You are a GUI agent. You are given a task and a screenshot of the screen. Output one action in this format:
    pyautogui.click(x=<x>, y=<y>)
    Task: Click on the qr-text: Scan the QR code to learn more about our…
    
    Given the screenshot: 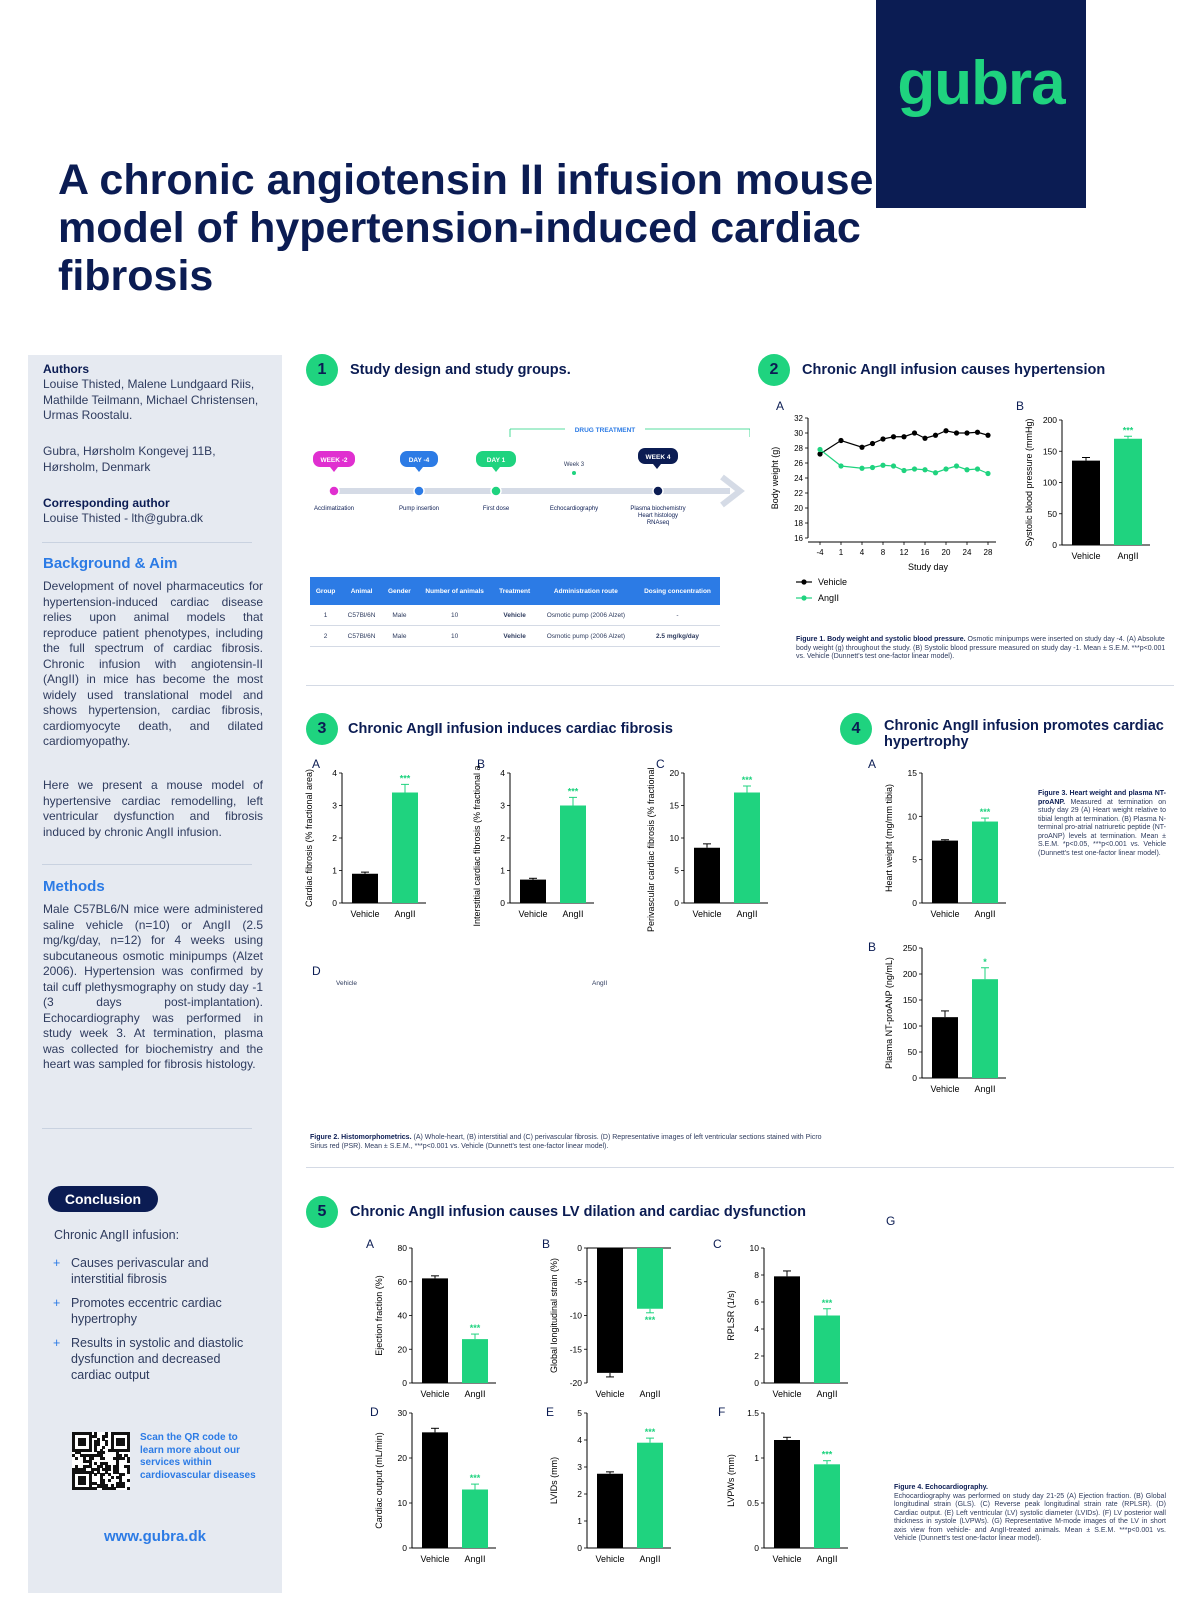 What is the action you would take?
    pyautogui.click(x=198, y=1456)
    